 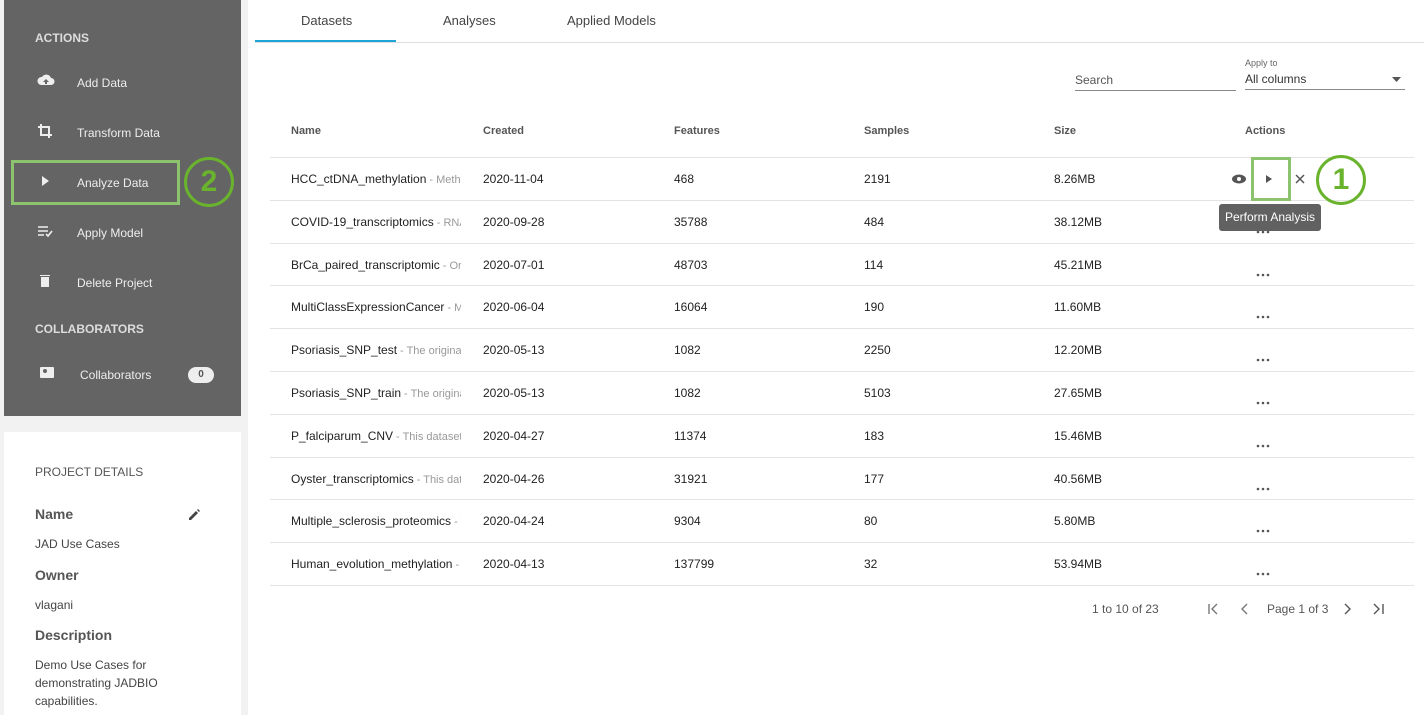 I want to click on dropdown-arrow, so click(x=1396, y=79).